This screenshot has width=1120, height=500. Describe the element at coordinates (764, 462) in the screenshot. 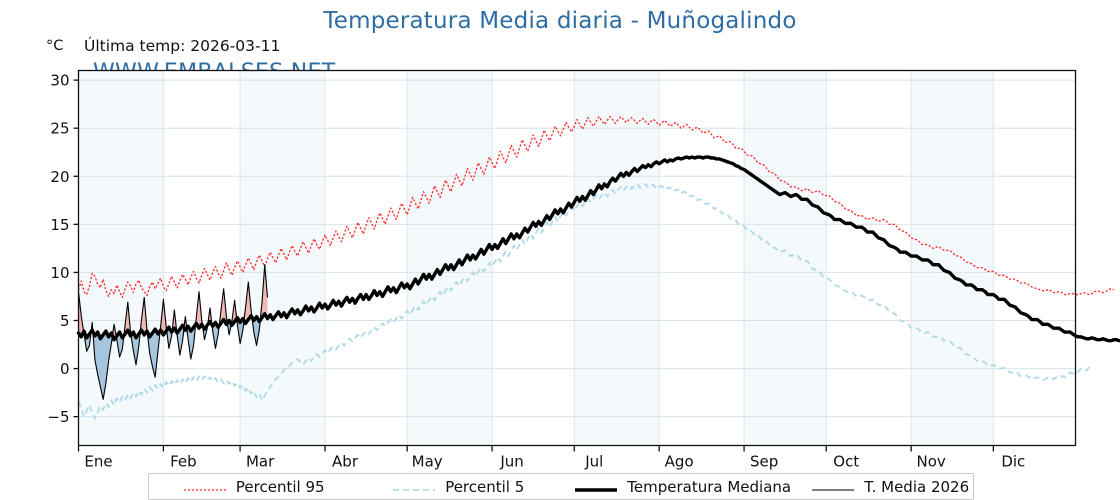

I see `x-axis-tick-label: Sep` at that location.